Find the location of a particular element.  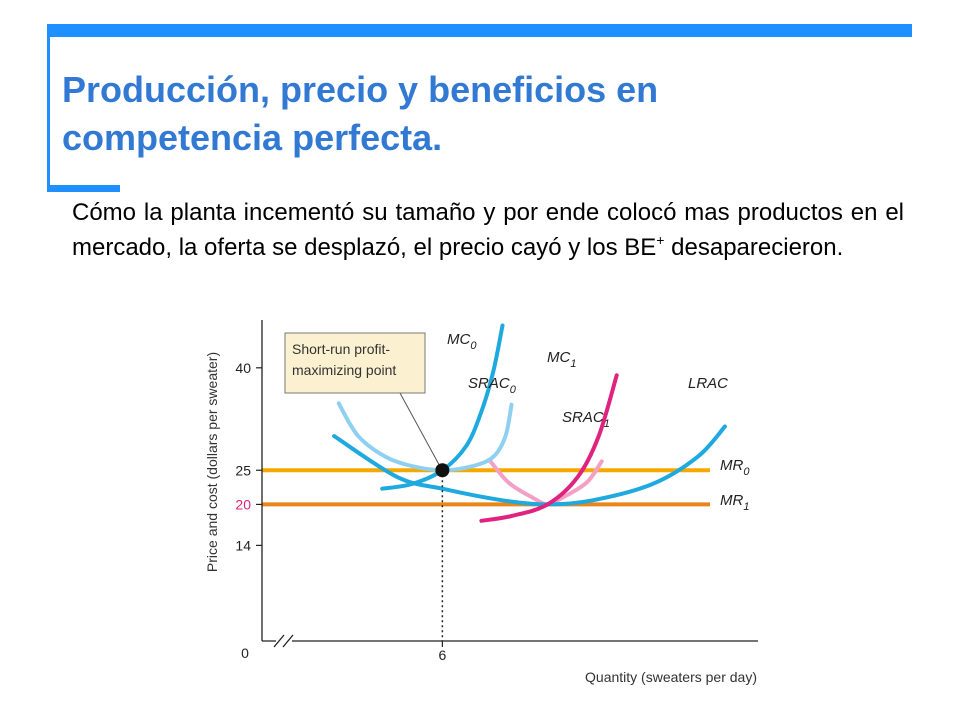

mc0-curve is located at coordinates (442, 407).